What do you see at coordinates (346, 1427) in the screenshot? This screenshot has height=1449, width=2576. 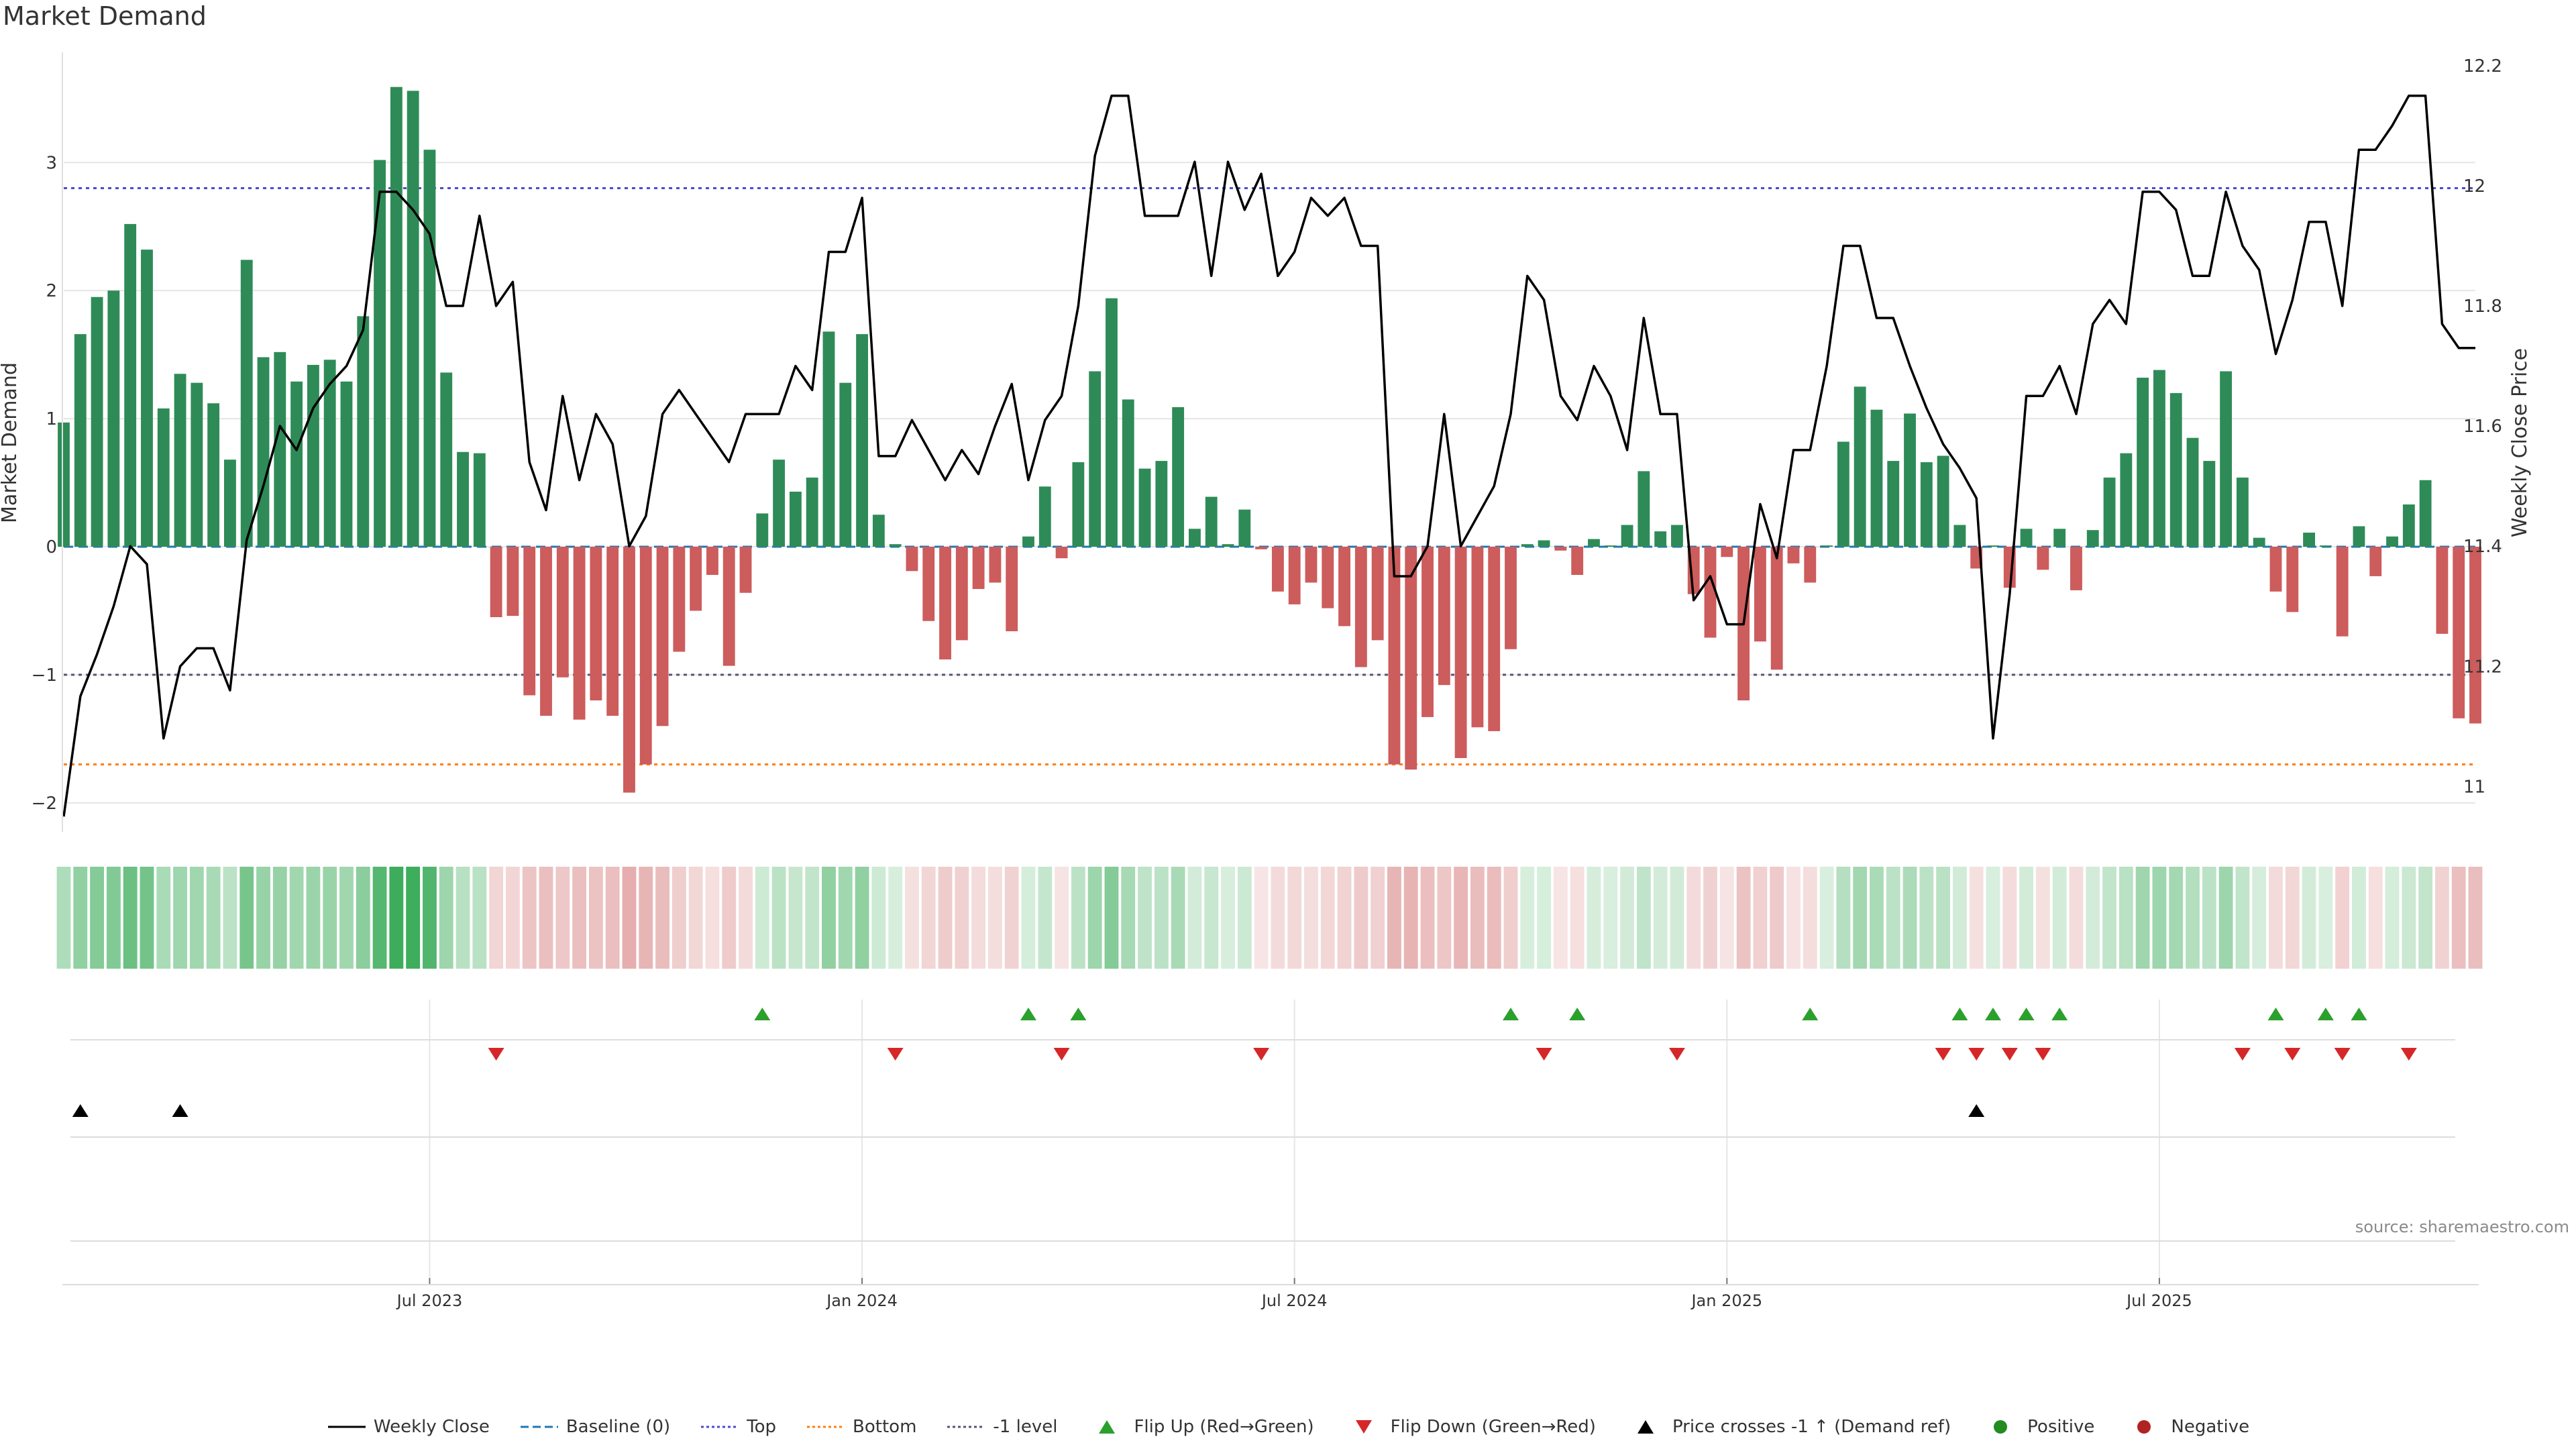 I see `legend-line-icon` at bounding box center [346, 1427].